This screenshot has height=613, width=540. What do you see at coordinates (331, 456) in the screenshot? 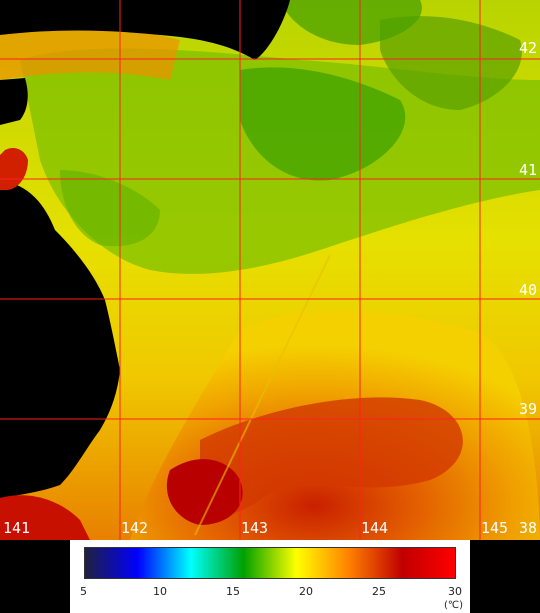
I see `warm-eddy` at bounding box center [331, 456].